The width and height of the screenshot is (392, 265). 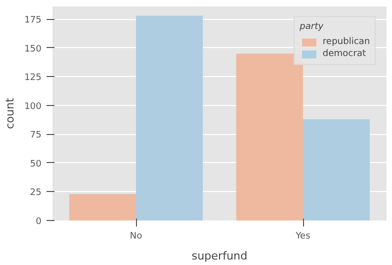 What do you see at coordinates (33, 107) in the screenshot?
I see `y-tick-label: 100` at bounding box center [33, 107].